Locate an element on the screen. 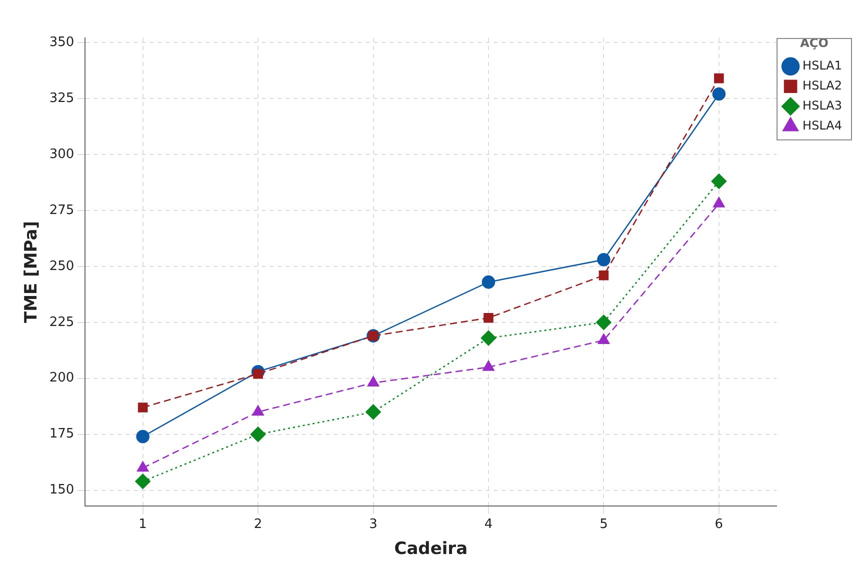 The image size is (864, 580). y-tick-label: 275 is located at coordinates (61, 210).